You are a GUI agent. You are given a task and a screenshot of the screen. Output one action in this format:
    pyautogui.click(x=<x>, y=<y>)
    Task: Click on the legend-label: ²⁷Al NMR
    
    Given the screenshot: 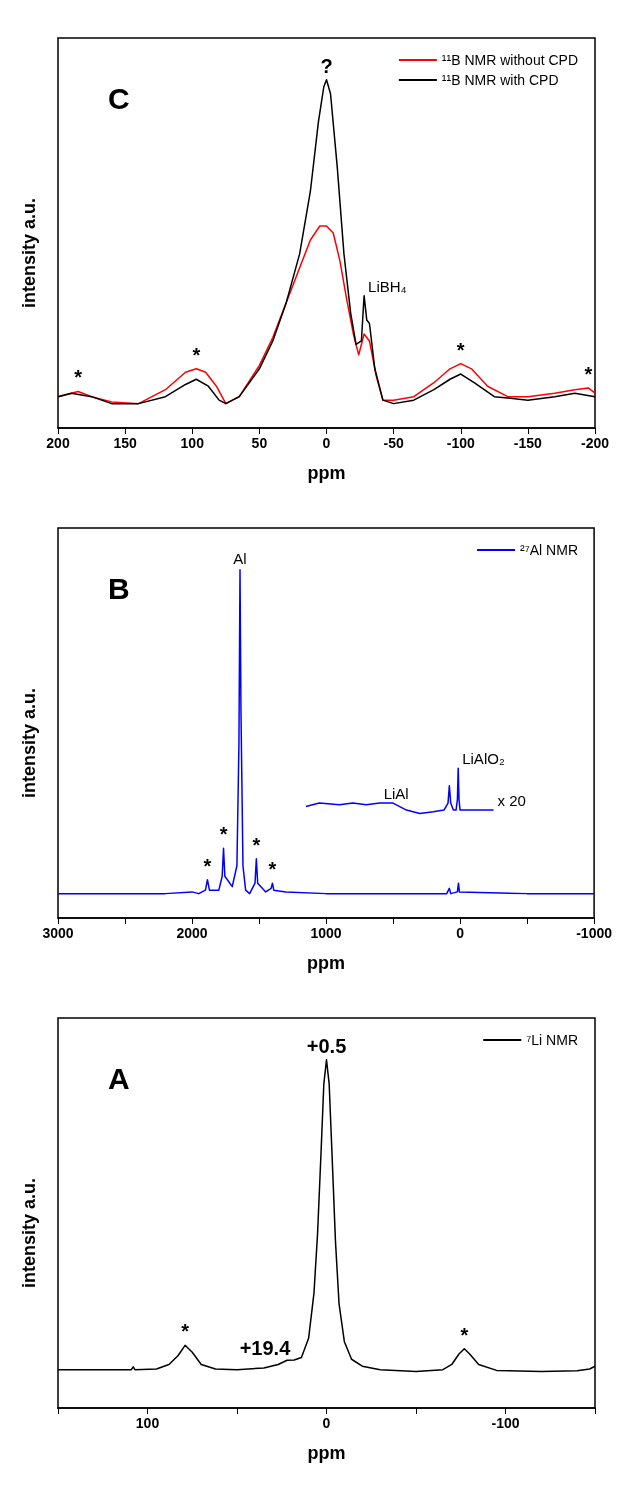 What is the action you would take?
    pyautogui.click(x=549, y=550)
    